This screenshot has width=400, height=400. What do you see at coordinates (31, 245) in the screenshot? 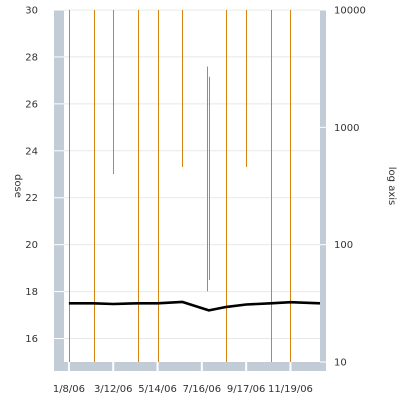
I see `left-tick-label: 20` at bounding box center [31, 245].